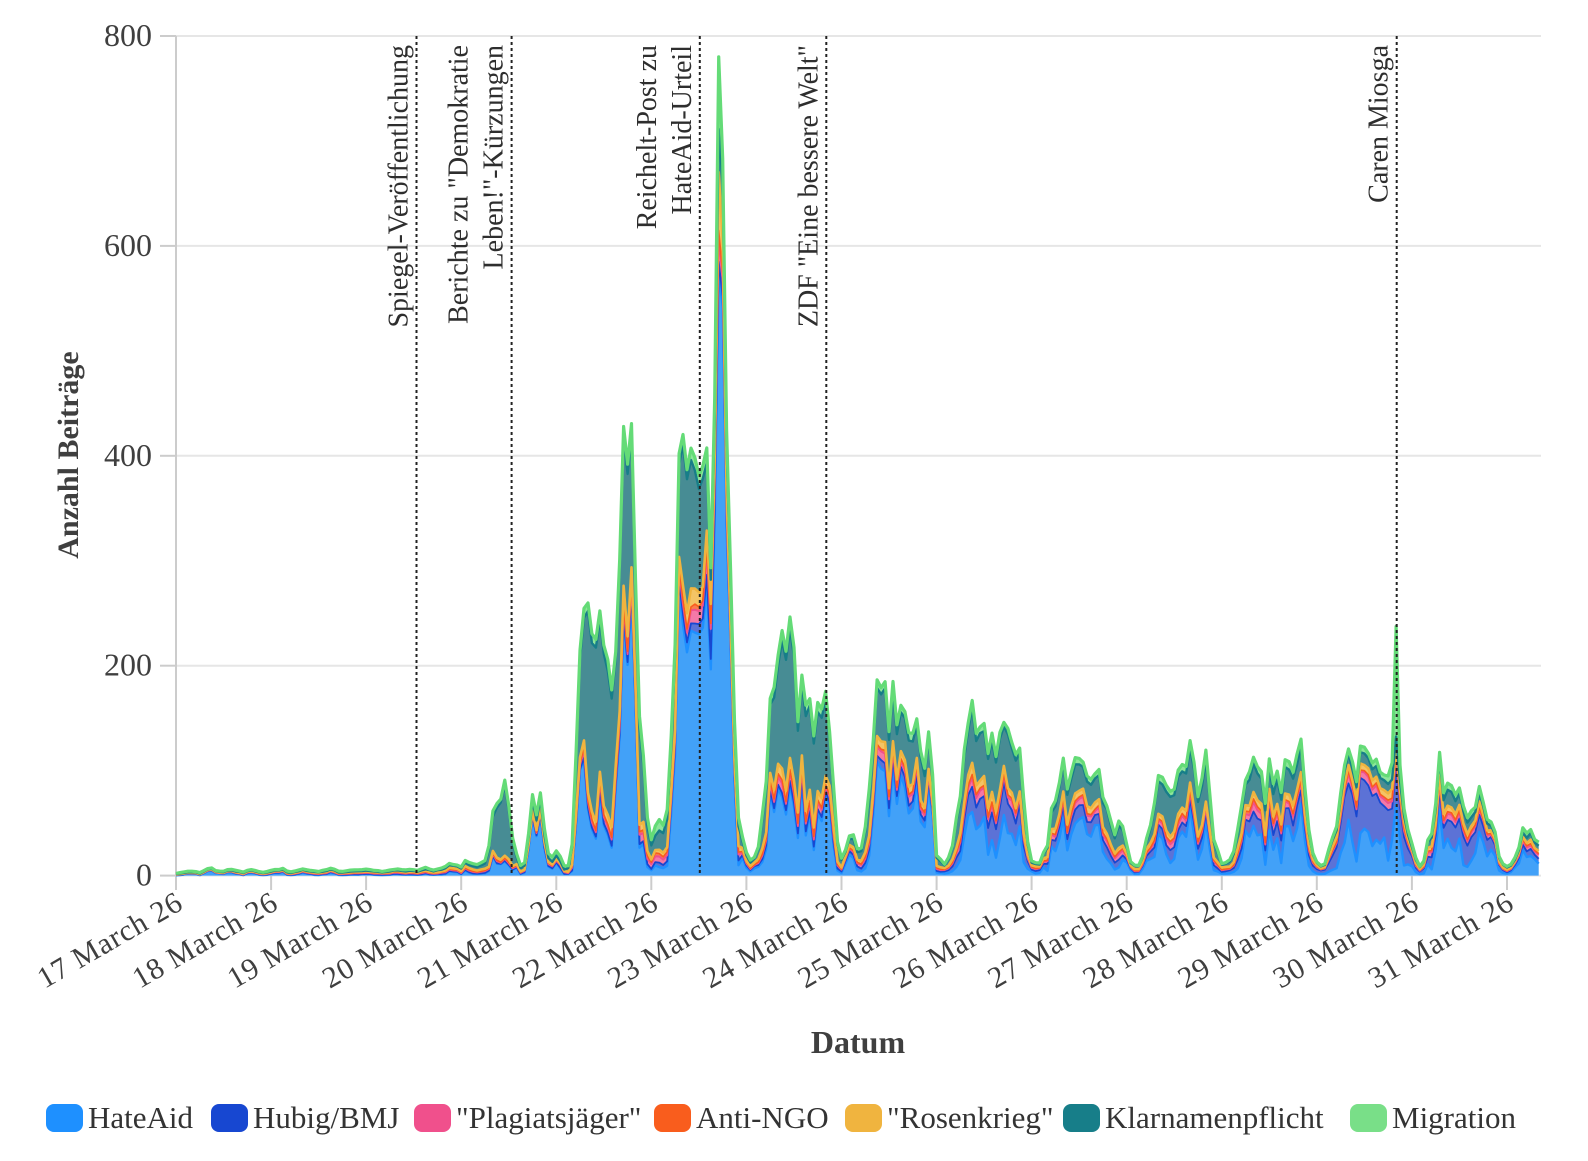 This screenshot has width=1588, height=1161. Describe the element at coordinates (326, 1117) in the screenshot. I see `svg-text: Hubig/BMJ` at that location.